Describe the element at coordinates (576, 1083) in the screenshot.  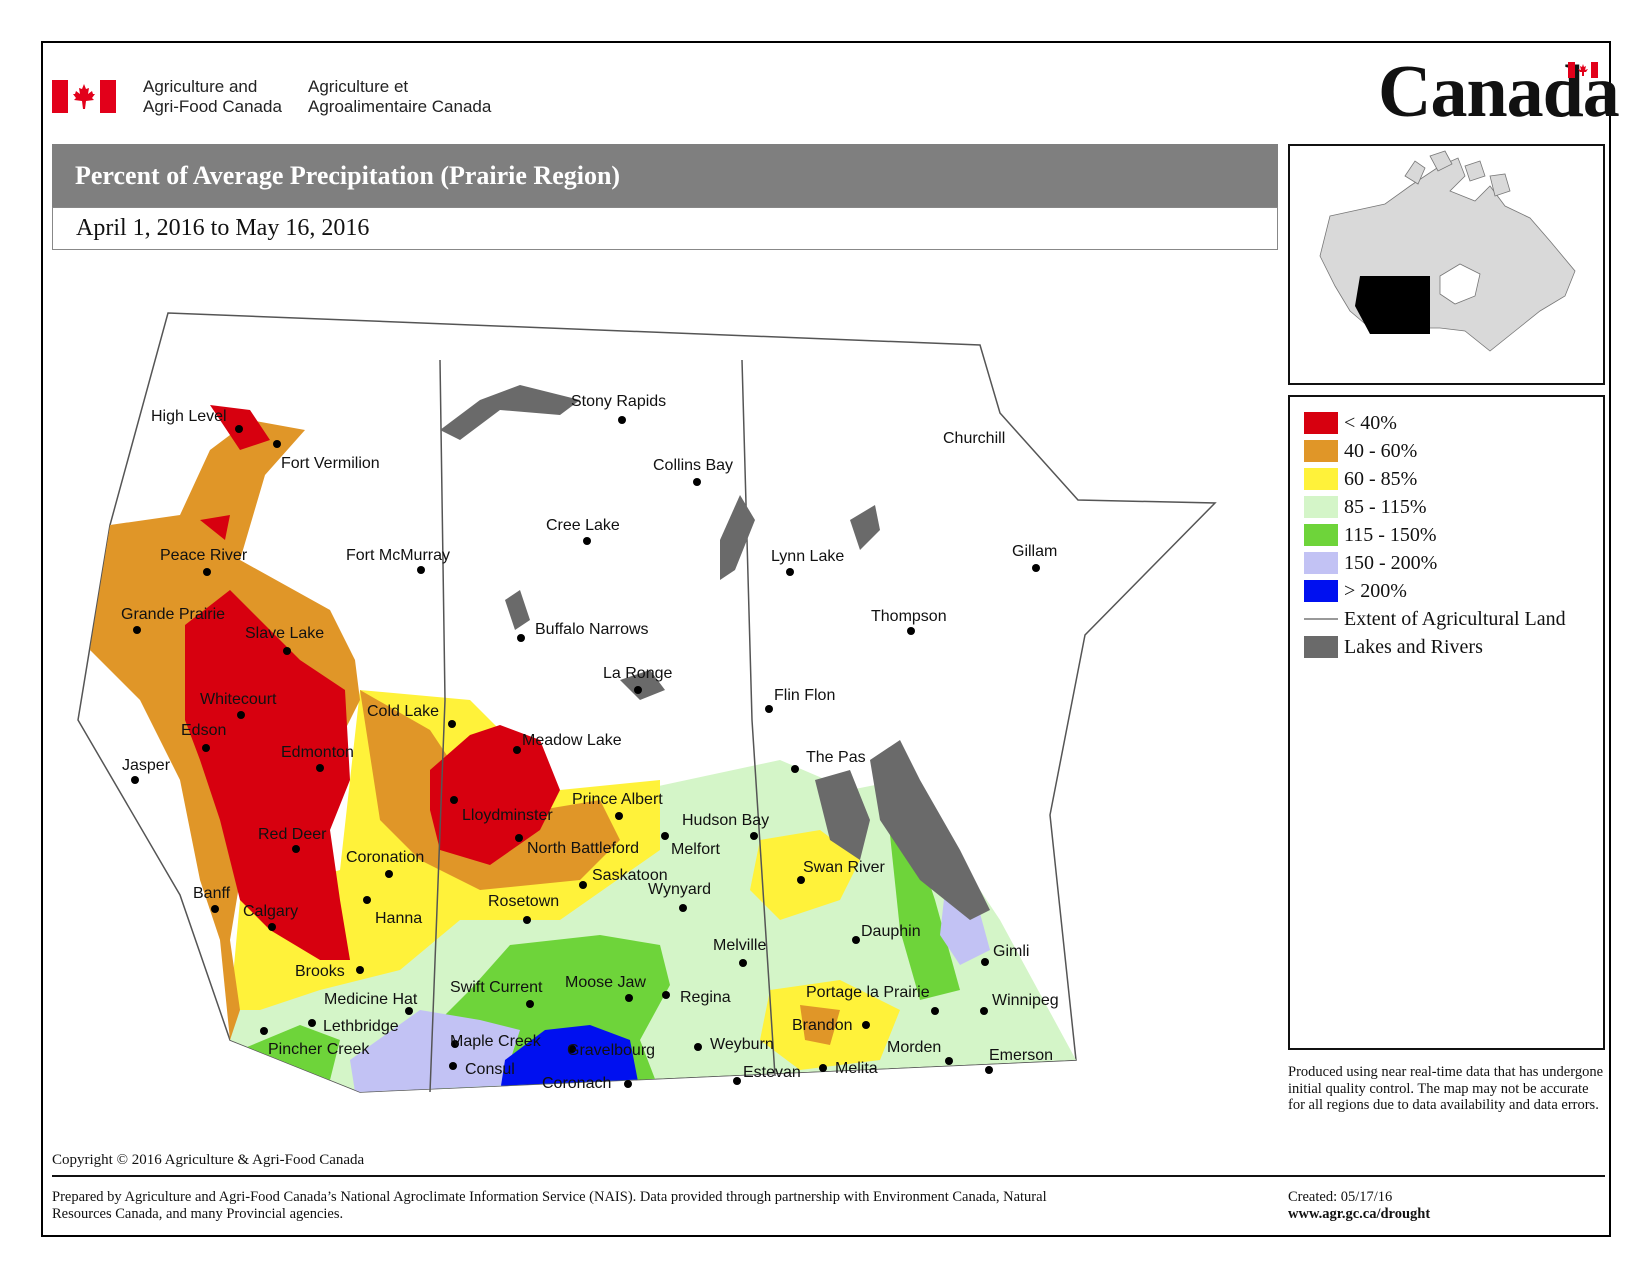
I see `svg-text: Coronach` at that location.